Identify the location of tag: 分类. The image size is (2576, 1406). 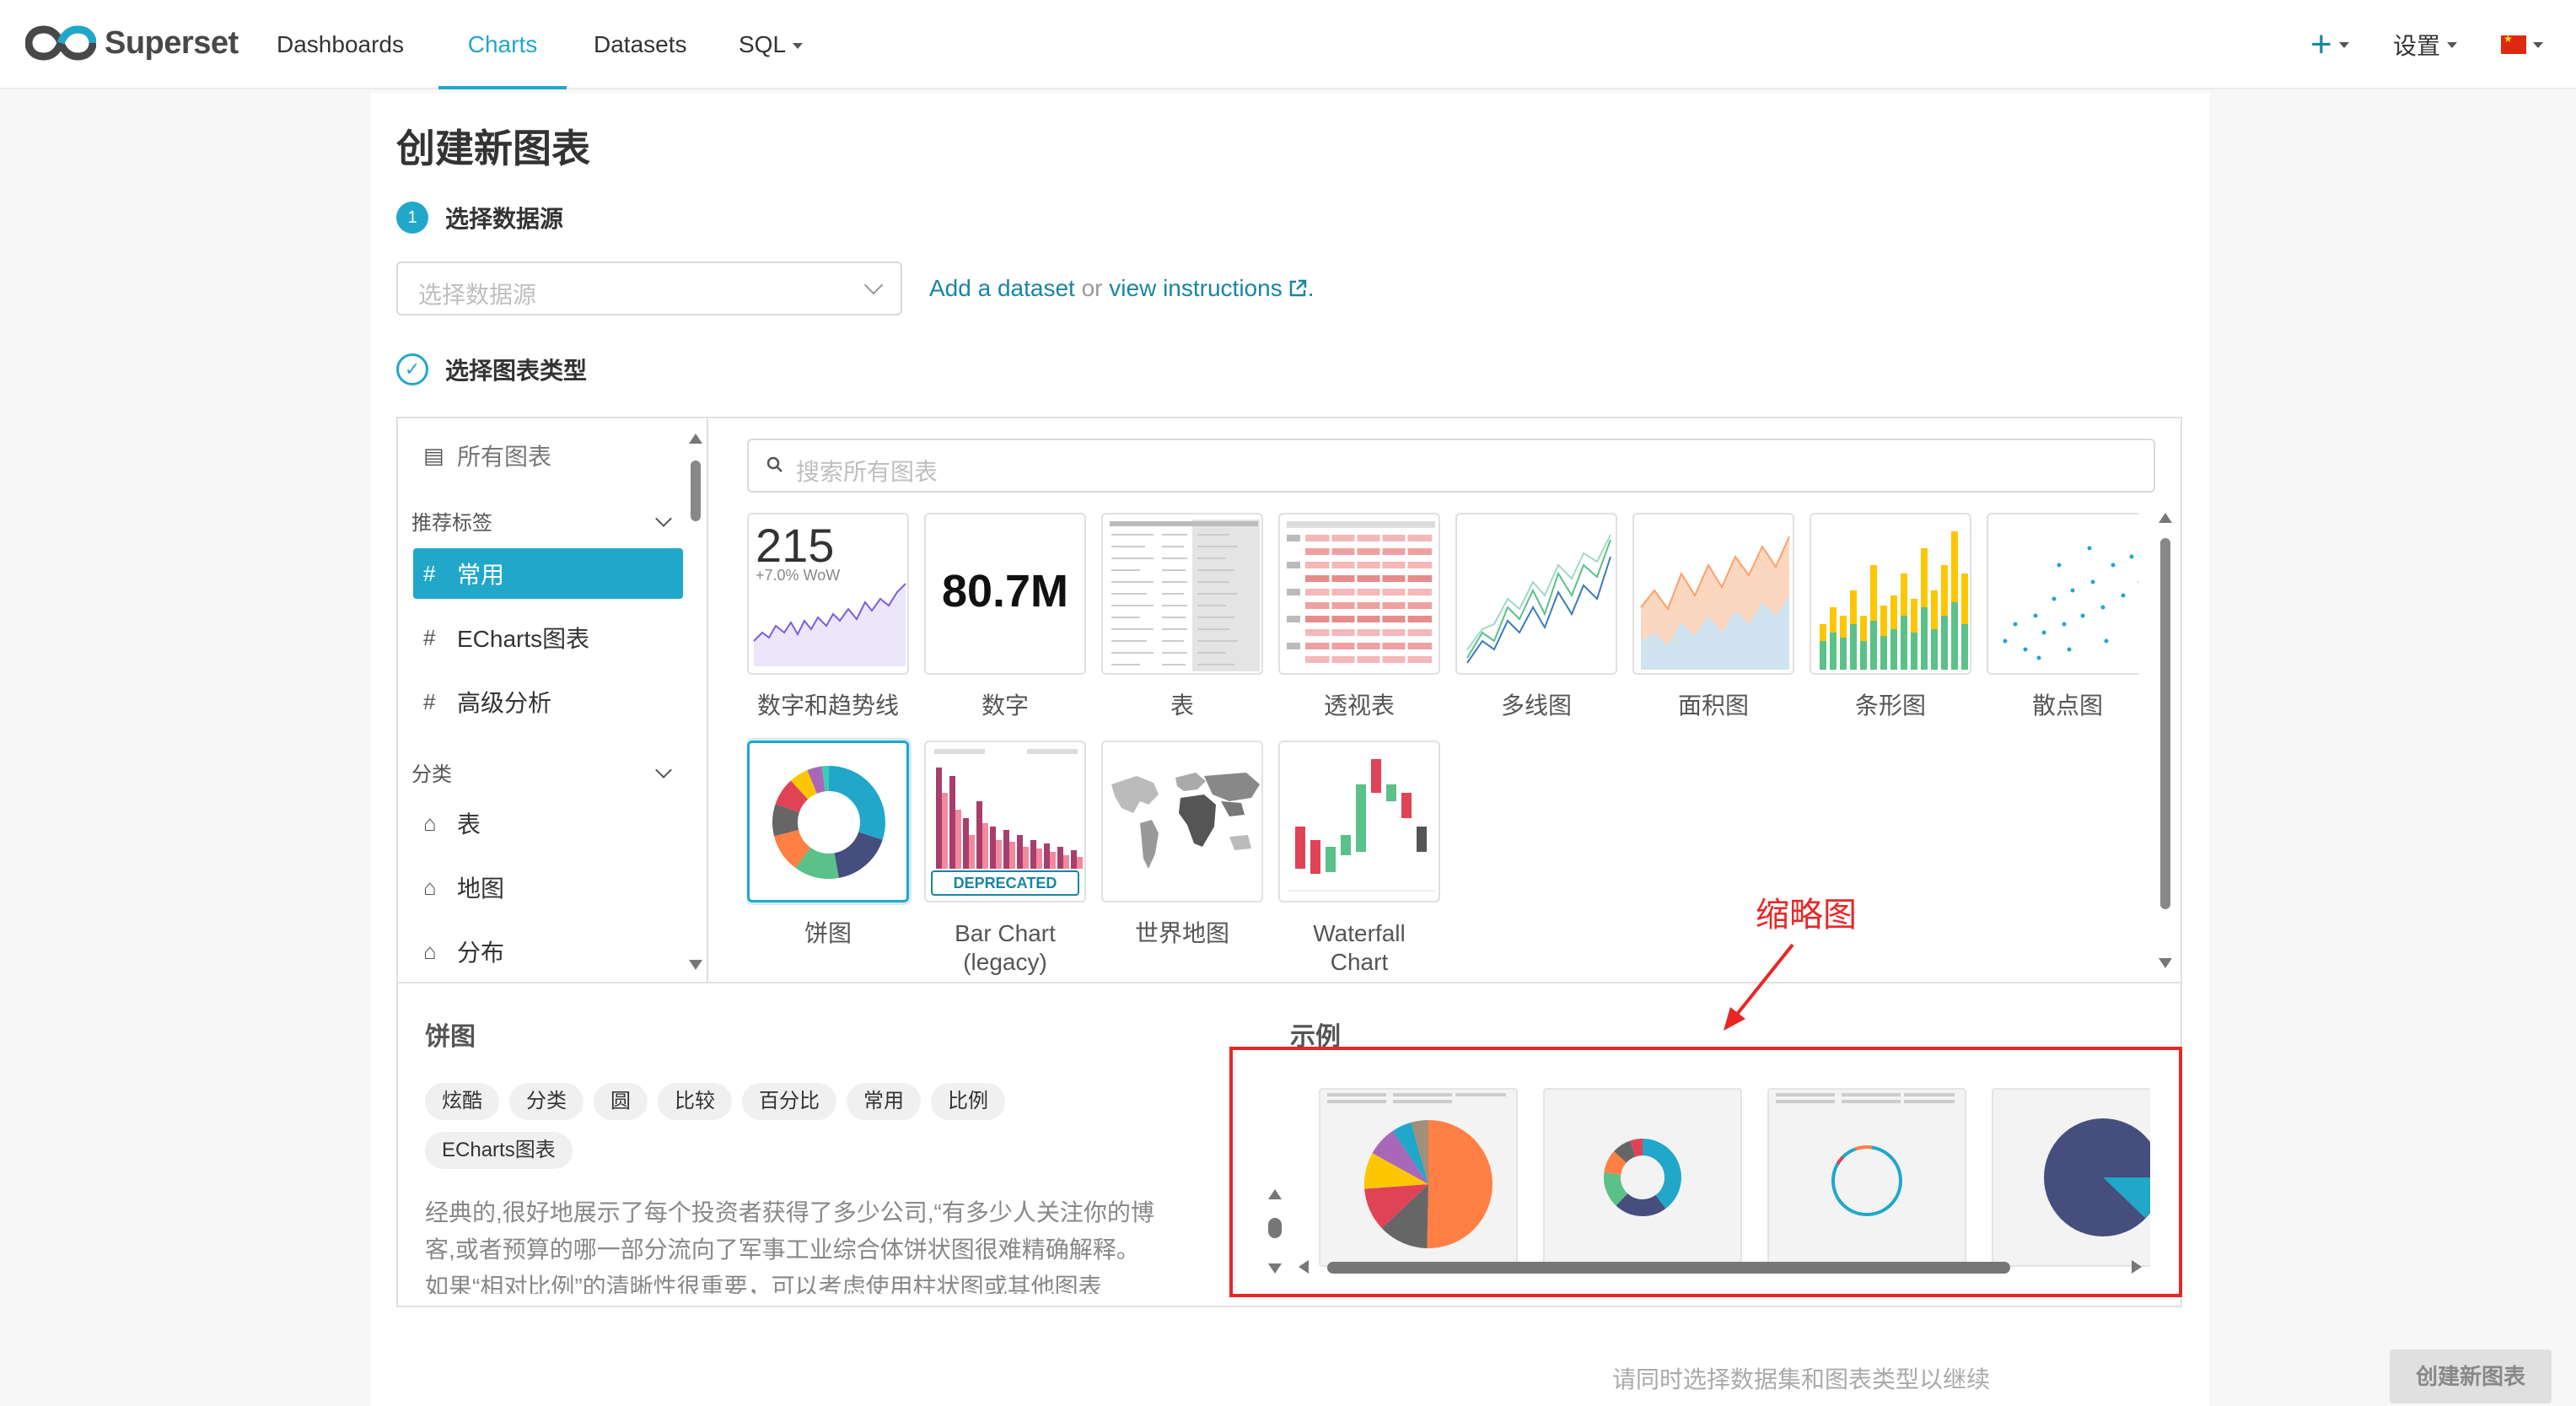
(546, 1102).